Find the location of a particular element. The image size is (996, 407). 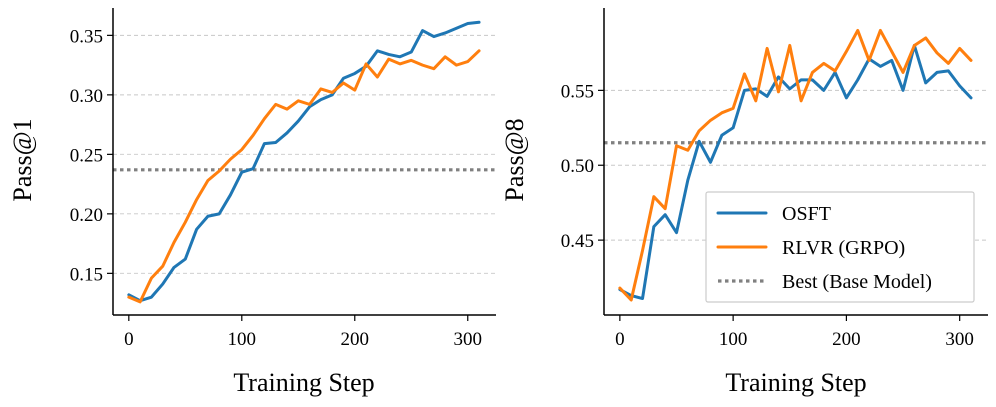

legend-label-best: Best (Base Model) is located at coordinates (857, 282).